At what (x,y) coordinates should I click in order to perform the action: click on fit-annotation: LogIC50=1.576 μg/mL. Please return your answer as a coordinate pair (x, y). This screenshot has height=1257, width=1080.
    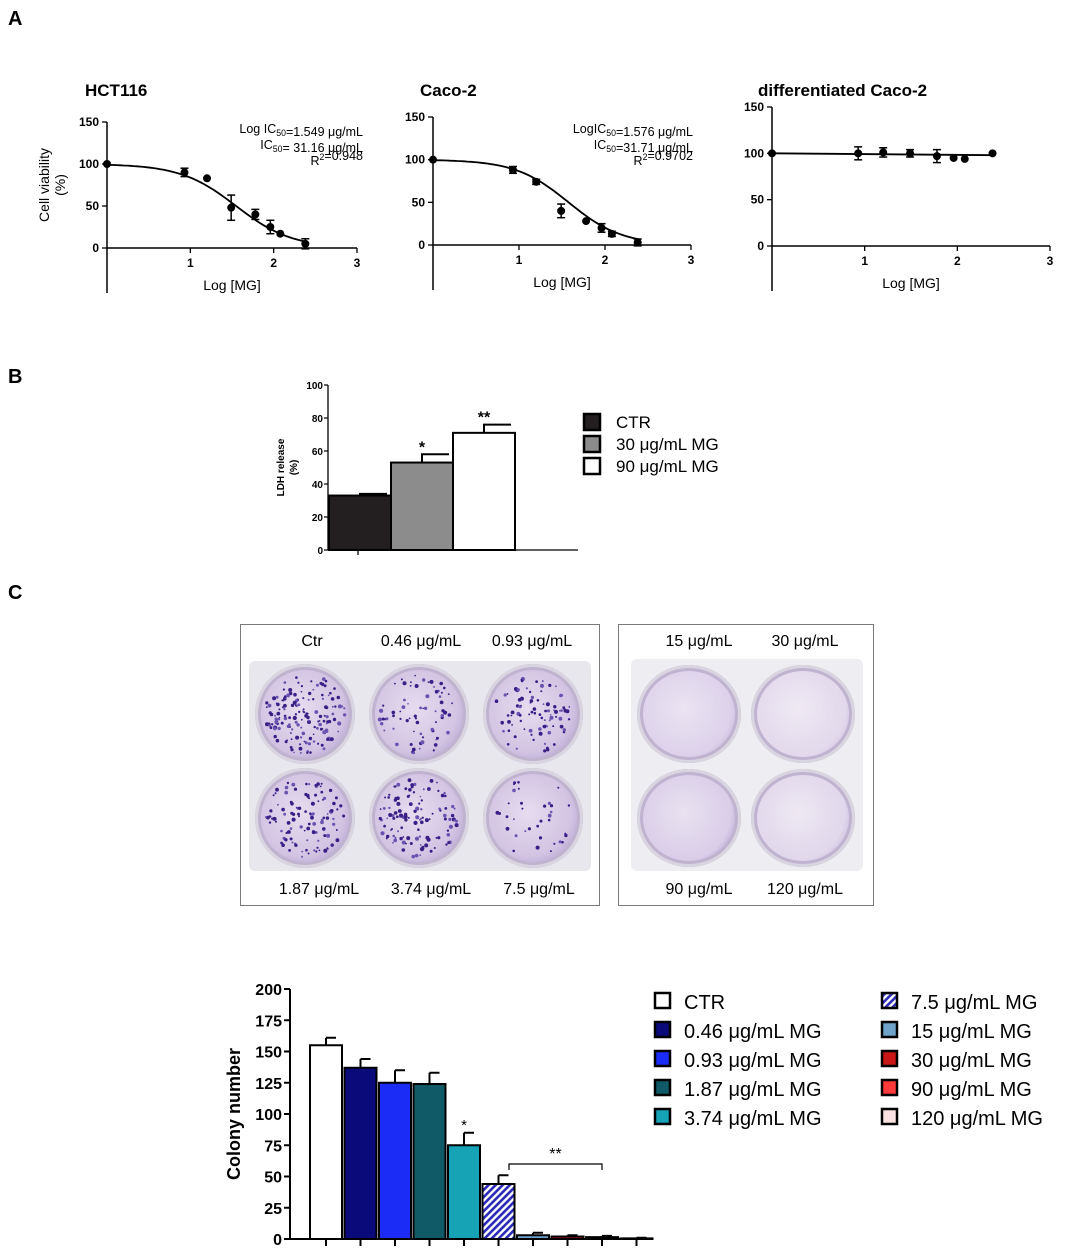
    Looking at the image, I should click on (633, 130).